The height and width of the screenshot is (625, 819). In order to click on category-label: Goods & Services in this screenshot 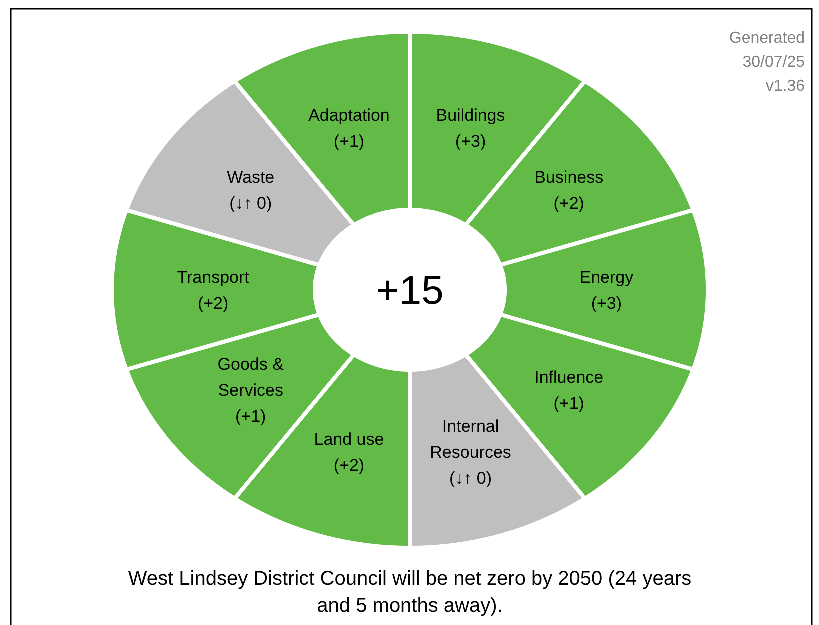, I will do `click(251, 377)`.